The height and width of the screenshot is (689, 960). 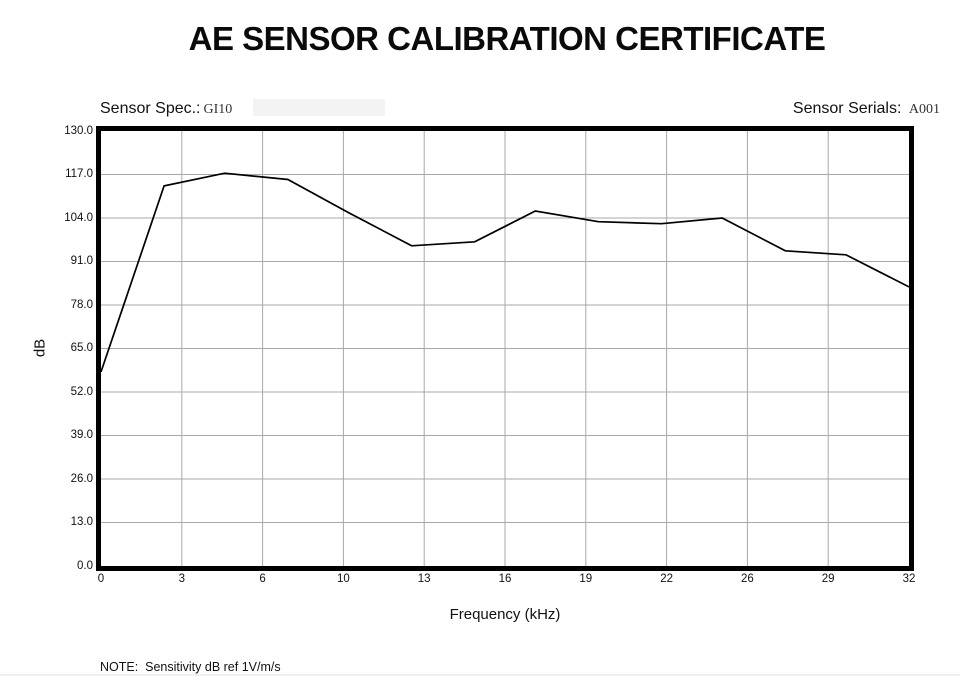 What do you see at coordinates (81, 391) in the screenshot?
I see `y-tick-label: 52.0` at bounding box center [81, 391].